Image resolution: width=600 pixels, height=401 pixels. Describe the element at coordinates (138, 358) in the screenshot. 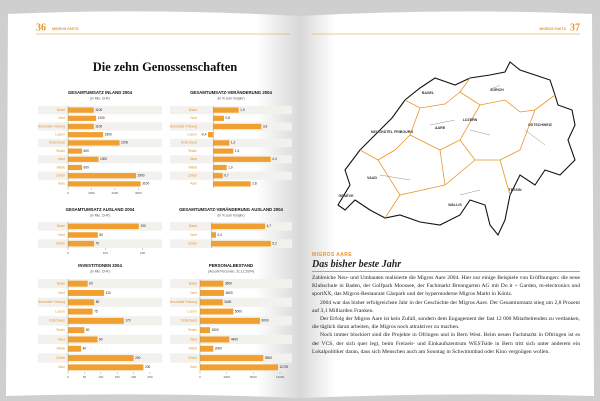

I see `value-label: 200` at that location.